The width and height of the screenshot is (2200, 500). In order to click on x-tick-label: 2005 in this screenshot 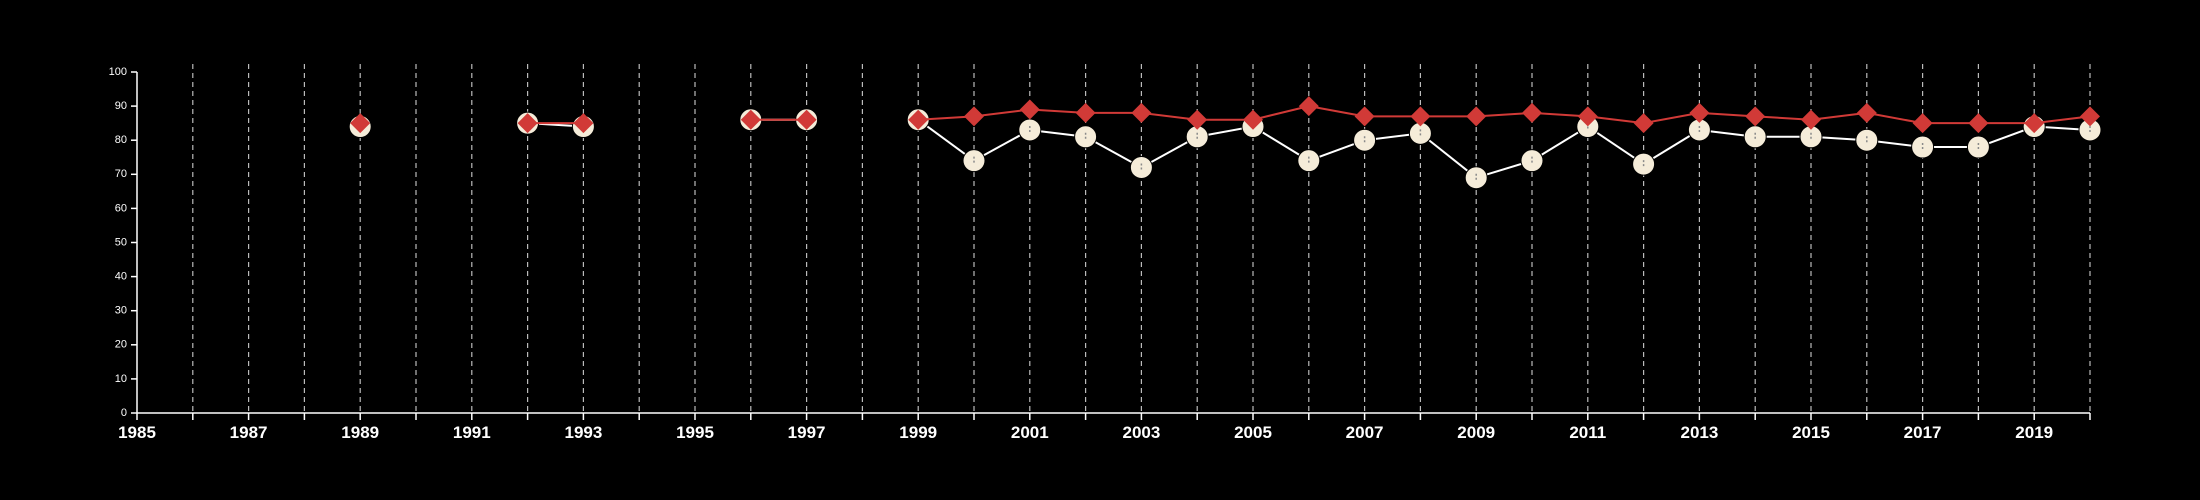, I will do `click(1253, 432)`.